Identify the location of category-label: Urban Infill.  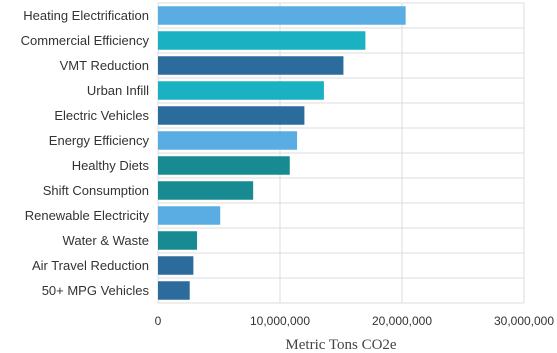
(118, 90).